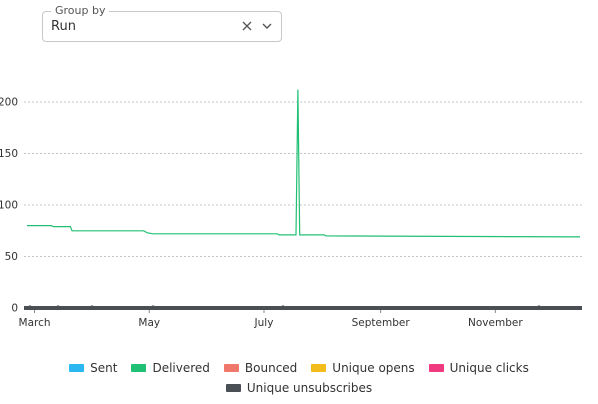  Describe the element at coordinates (247, 26) in the screenshot. I see `close-icon` at that location.